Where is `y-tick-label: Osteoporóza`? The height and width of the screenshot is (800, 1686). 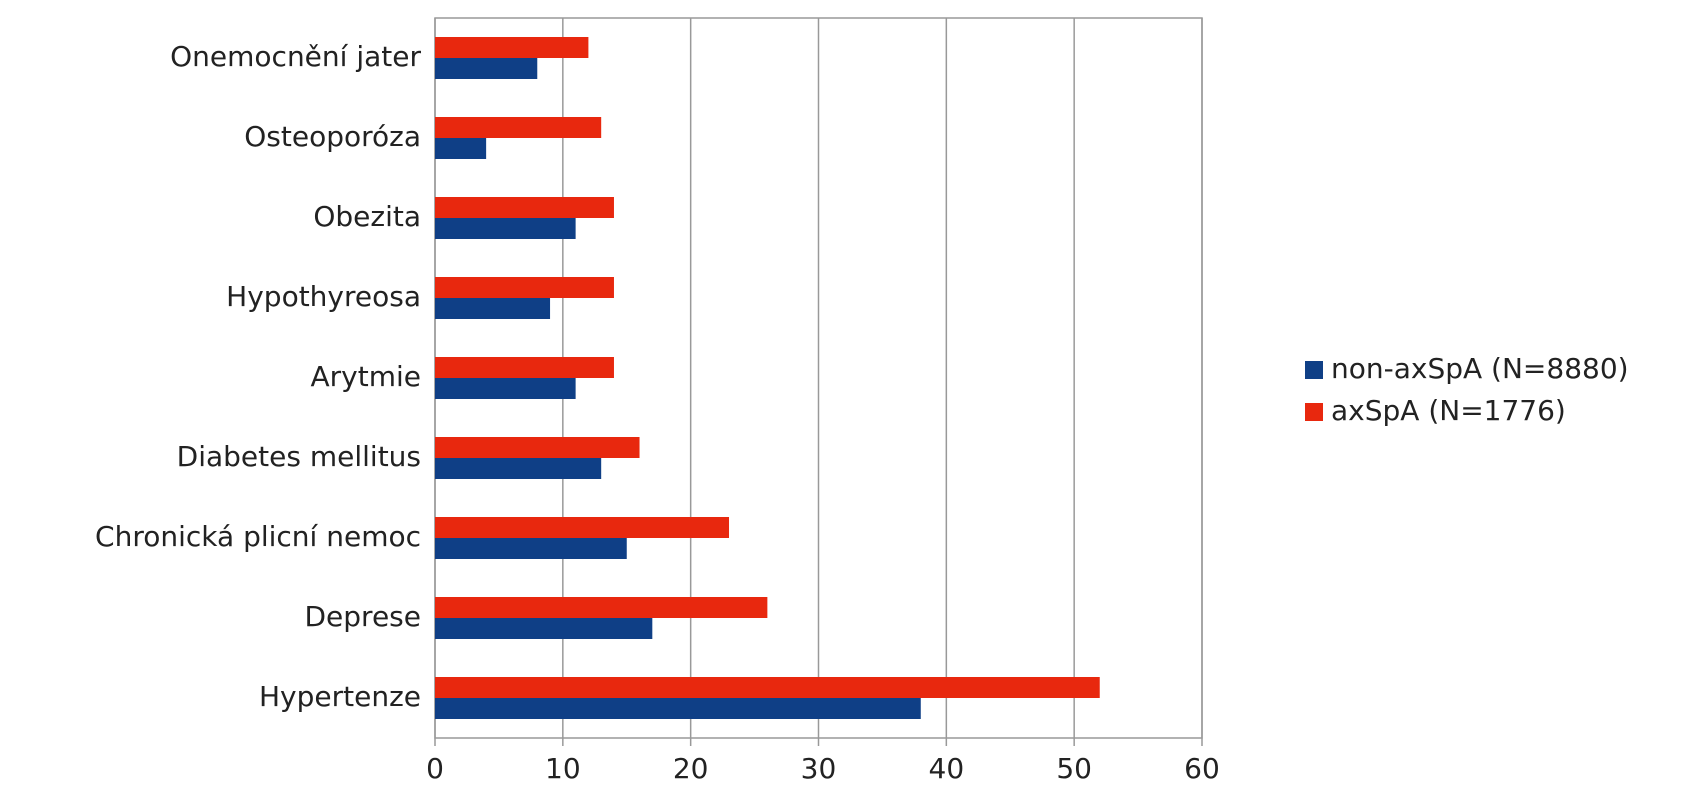 y-tick-label: Osteoporóza is located at coordinates (332, 136).